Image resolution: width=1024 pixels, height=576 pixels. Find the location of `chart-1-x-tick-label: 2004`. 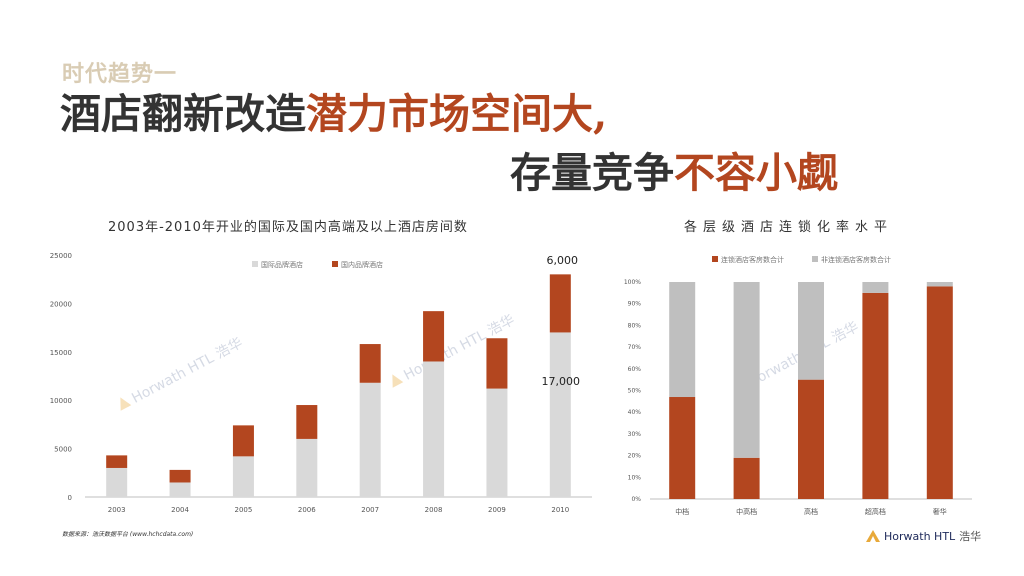

chart-1-x-tick-label: 2004 is located at coordinates (180, 510).